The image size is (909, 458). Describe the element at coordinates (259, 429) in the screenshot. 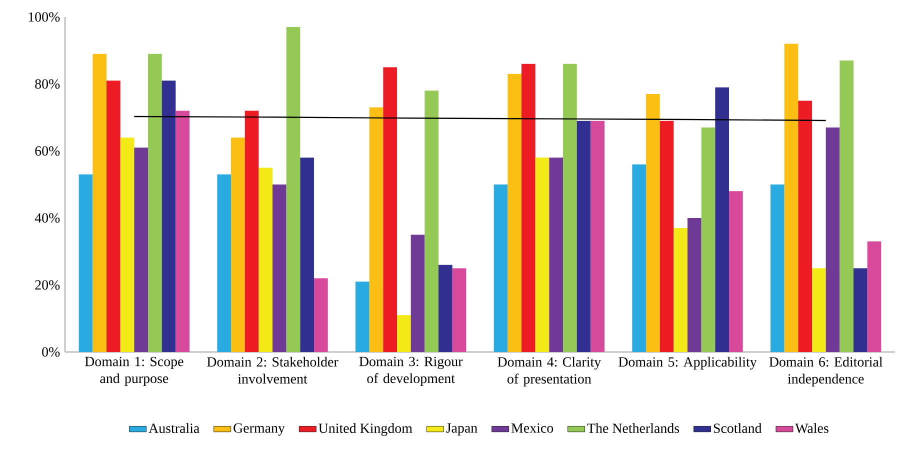

I see `legend-label: Germany` at that location.